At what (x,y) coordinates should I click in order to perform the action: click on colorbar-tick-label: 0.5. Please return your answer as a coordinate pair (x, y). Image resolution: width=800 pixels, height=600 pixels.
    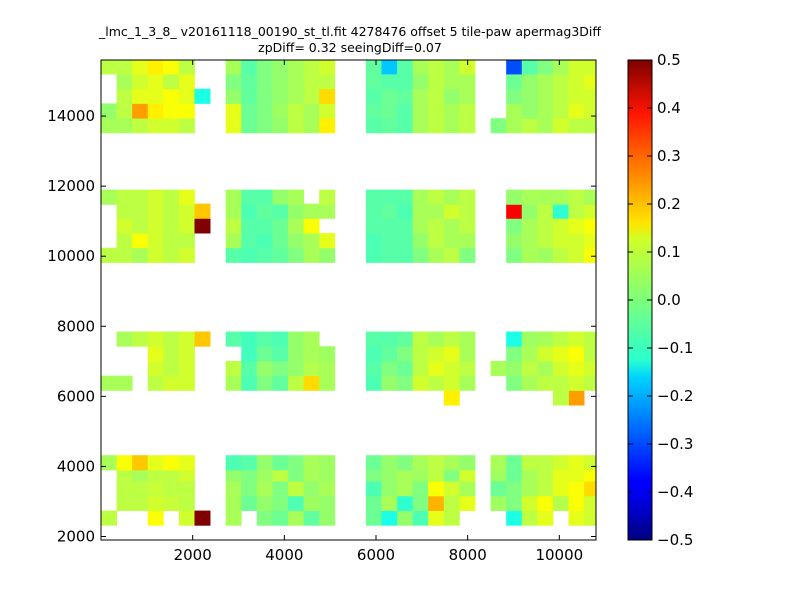
    Looking at the image, I should click on (669, 60).